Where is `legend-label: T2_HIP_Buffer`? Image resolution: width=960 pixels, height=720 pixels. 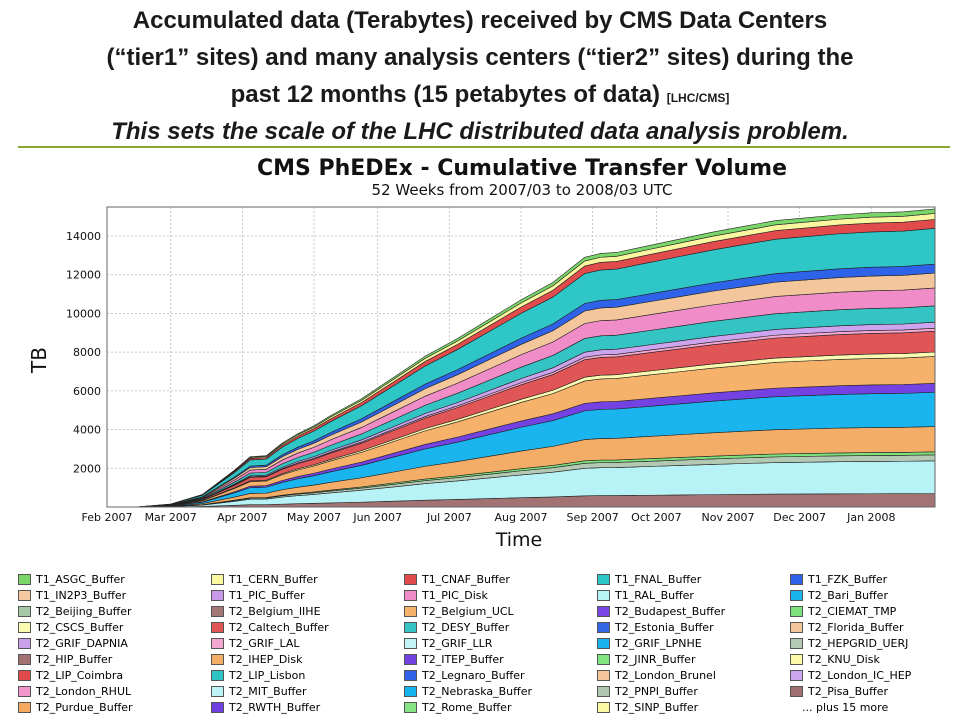
legend-label: T2_HIP_Buffer is located at coordinates (74, 659).